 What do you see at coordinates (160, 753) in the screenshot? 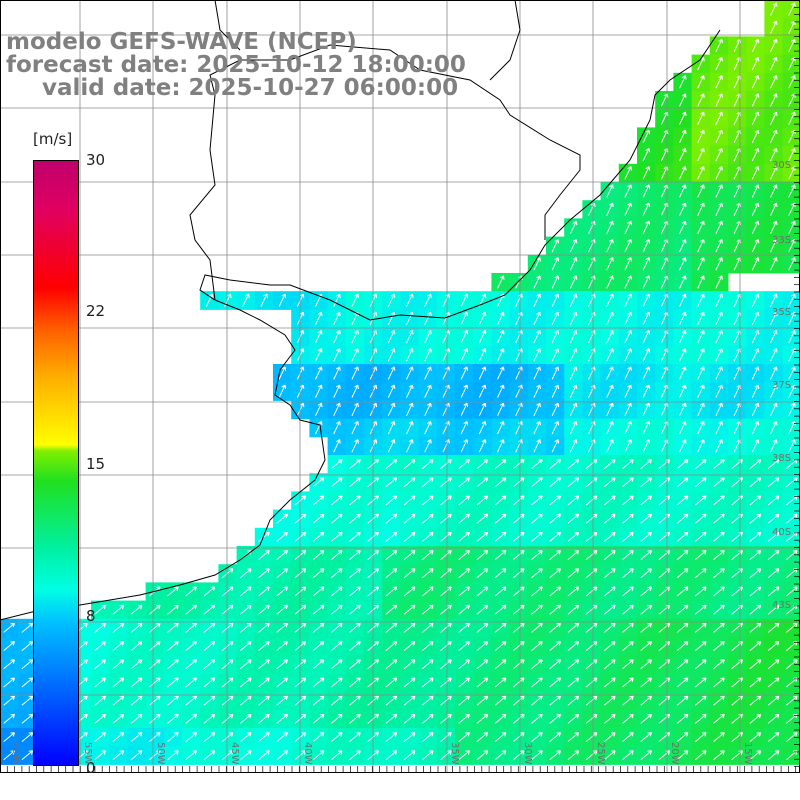
I see `longitude-label: 50W` at bounding box center [160, 753].